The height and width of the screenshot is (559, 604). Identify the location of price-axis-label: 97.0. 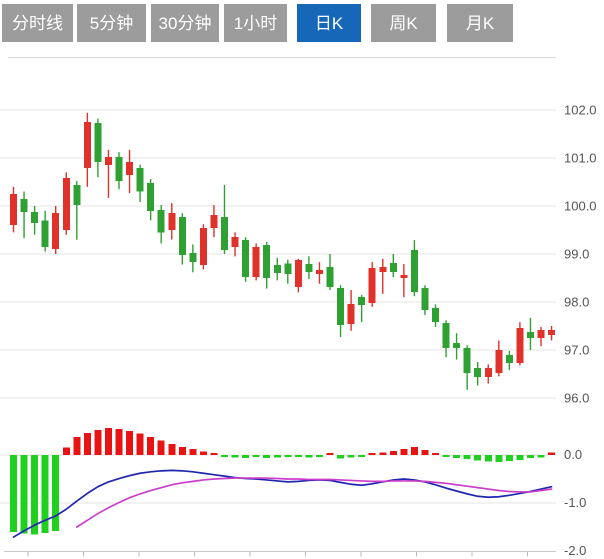
(576, 350).